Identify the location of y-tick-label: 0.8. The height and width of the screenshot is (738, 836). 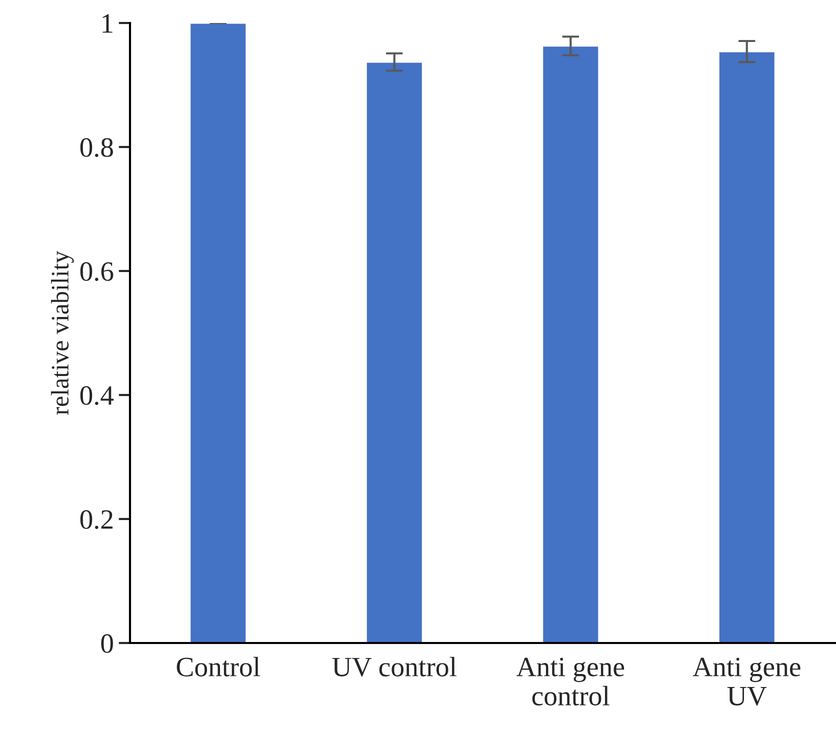
(96, 148).